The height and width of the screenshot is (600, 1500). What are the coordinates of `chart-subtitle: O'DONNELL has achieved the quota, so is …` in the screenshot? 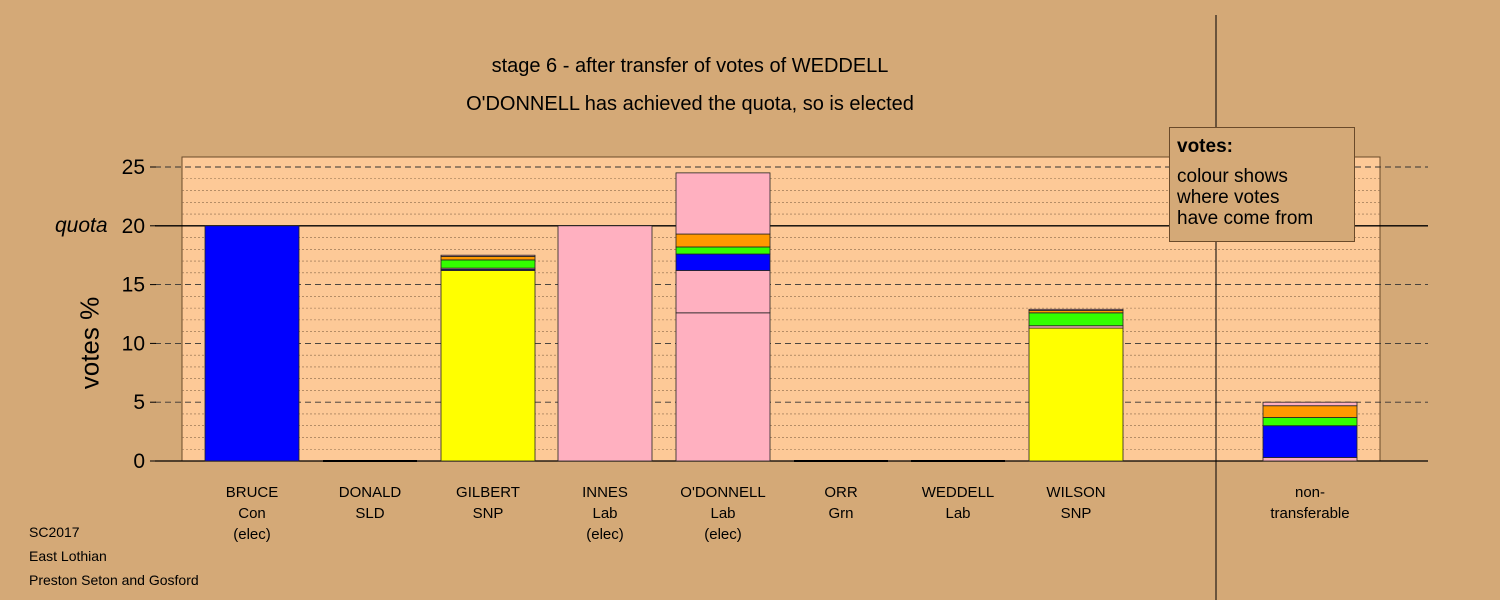 It's located at (690, 104).